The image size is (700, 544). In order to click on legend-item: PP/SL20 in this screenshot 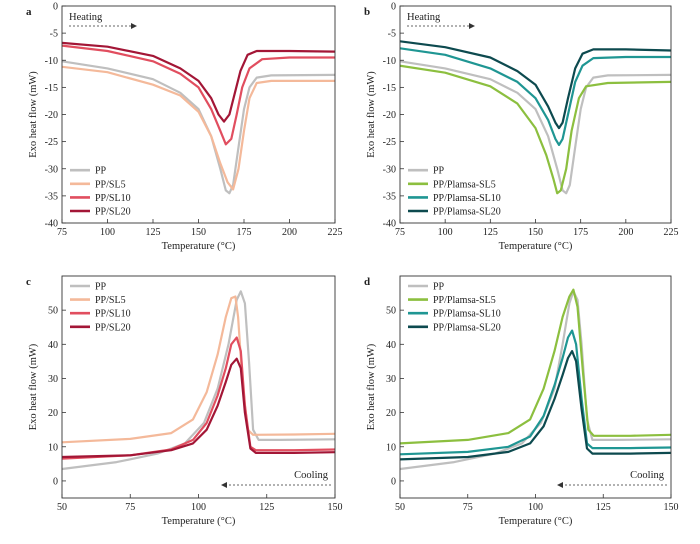, I will do `click(100, 212)`.